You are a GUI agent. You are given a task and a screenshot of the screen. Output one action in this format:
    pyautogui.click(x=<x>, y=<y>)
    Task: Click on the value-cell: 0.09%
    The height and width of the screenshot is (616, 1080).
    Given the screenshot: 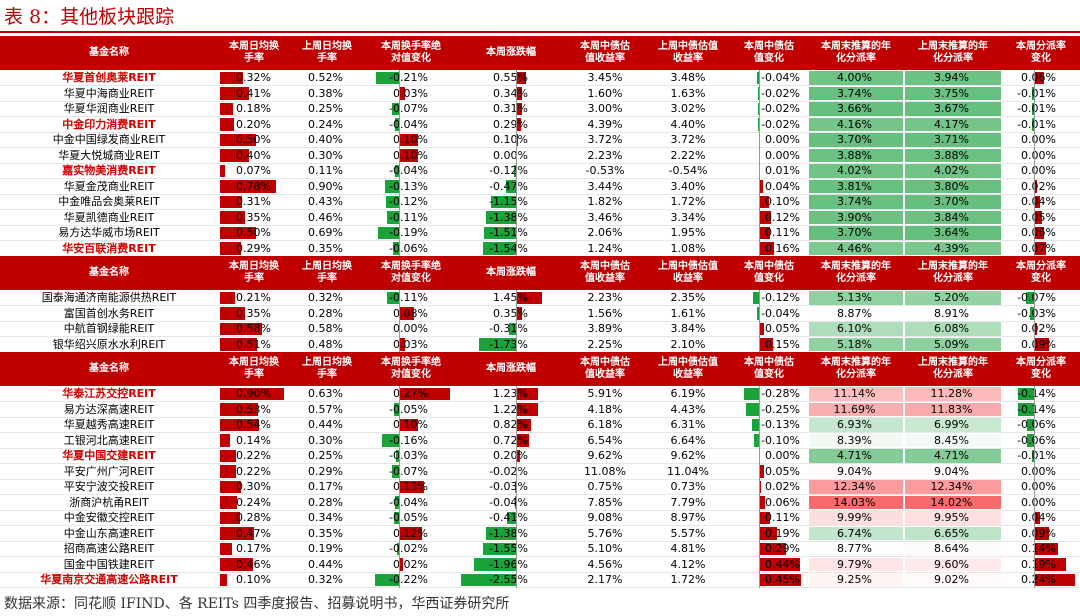 What is the action you would take?
    pyautogui.click(x=1038, y=533)
    